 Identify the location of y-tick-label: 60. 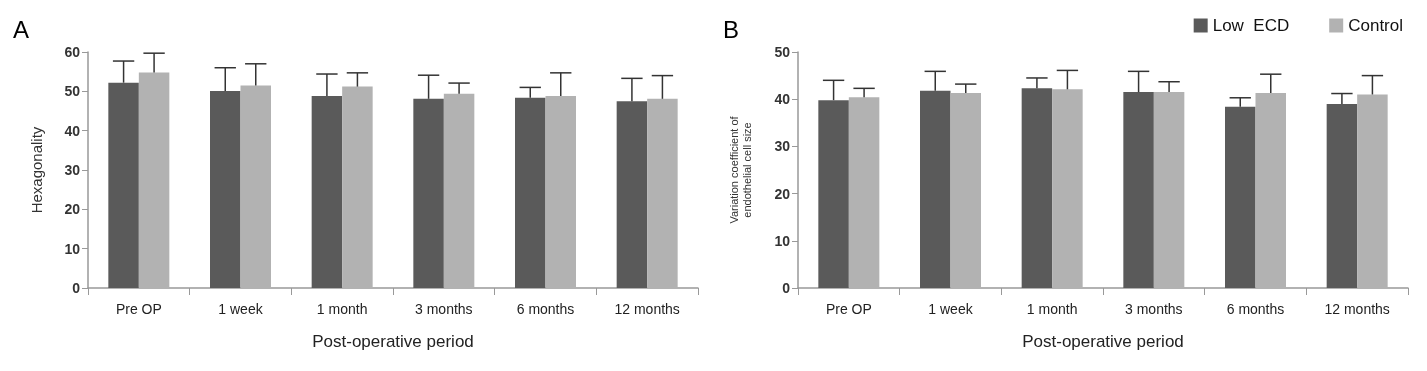
(72, 52).